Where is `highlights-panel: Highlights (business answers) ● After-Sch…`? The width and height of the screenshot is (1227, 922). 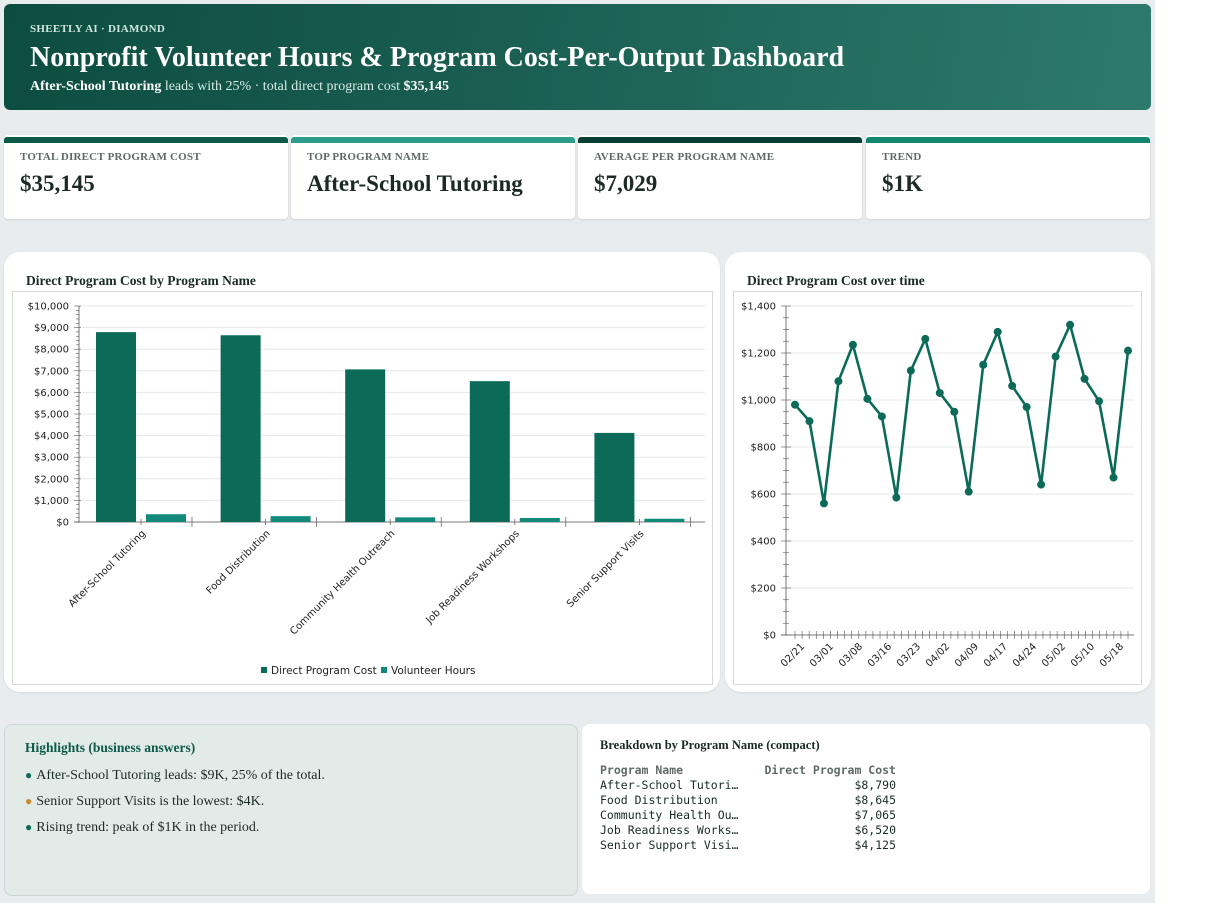 highlights-panel: Highlights (business answers) ● After-Sch… is located at coordinates (291, 810).